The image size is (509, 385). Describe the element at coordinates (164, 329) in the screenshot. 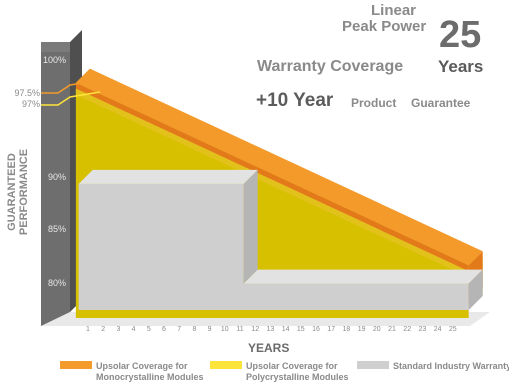

I see `x-tick-label: 6` at that location.